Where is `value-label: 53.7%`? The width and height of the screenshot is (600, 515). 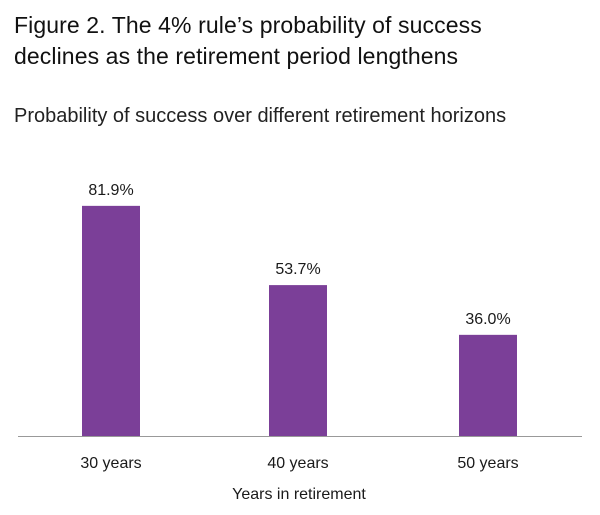
value-label: 53.7% is located at coordinates (297, 269).